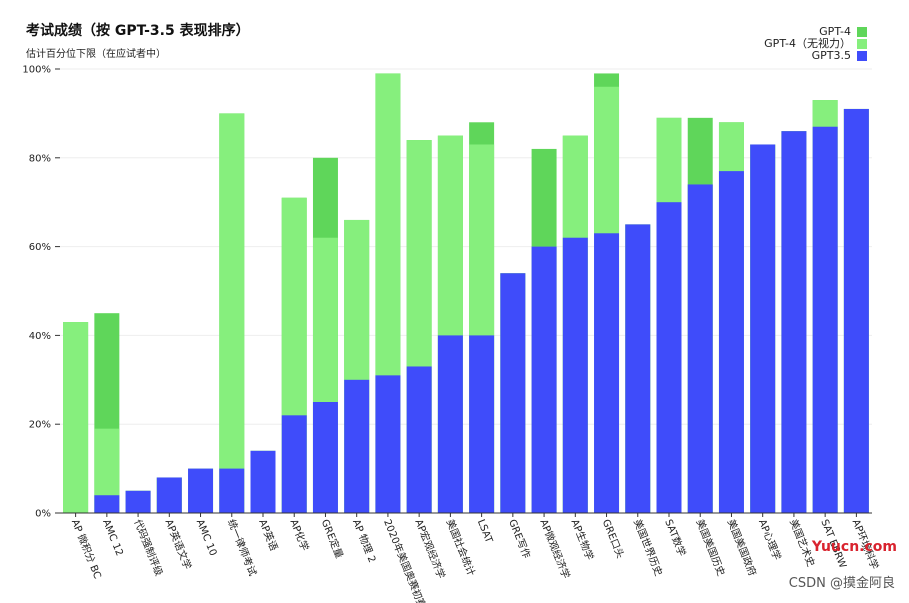  I want to click on y-tick-label-60: 60%, so click(40, 247).